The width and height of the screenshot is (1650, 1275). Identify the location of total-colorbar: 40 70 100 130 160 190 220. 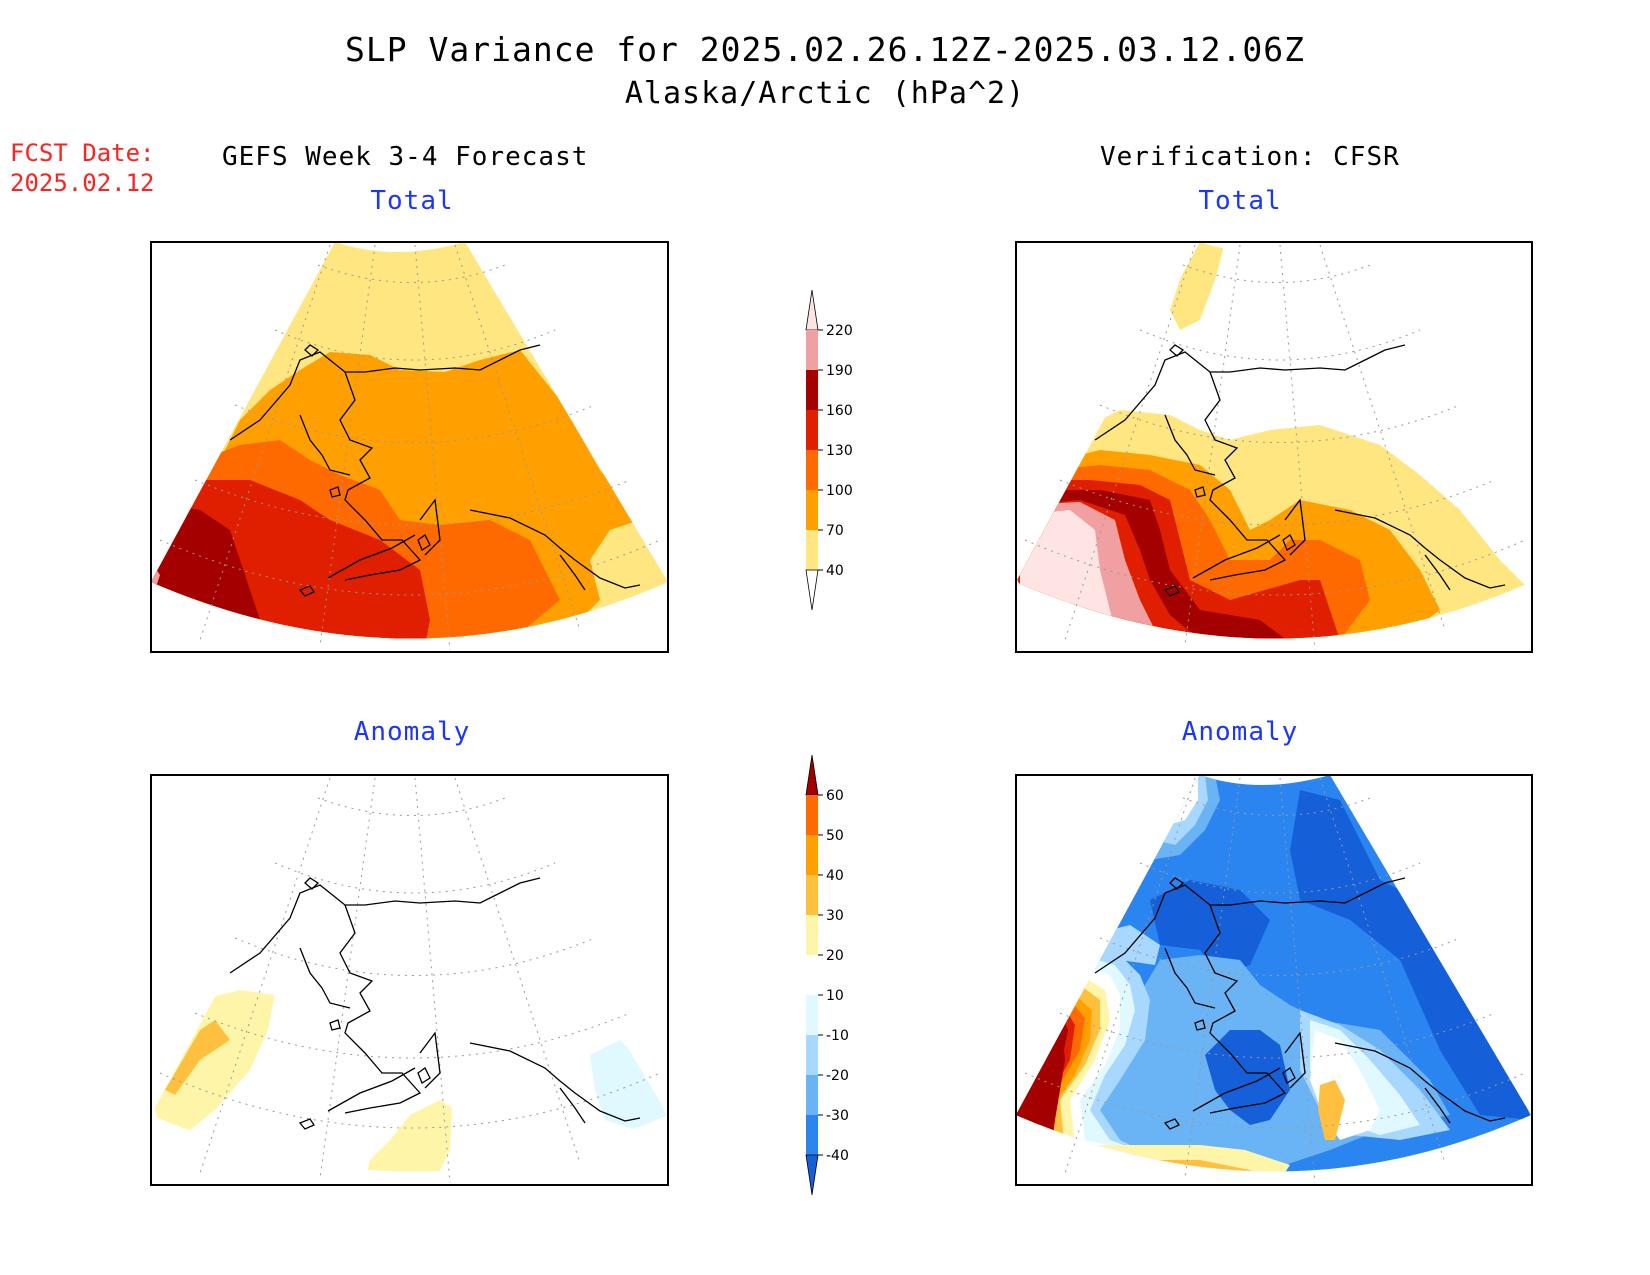
(829, 450).